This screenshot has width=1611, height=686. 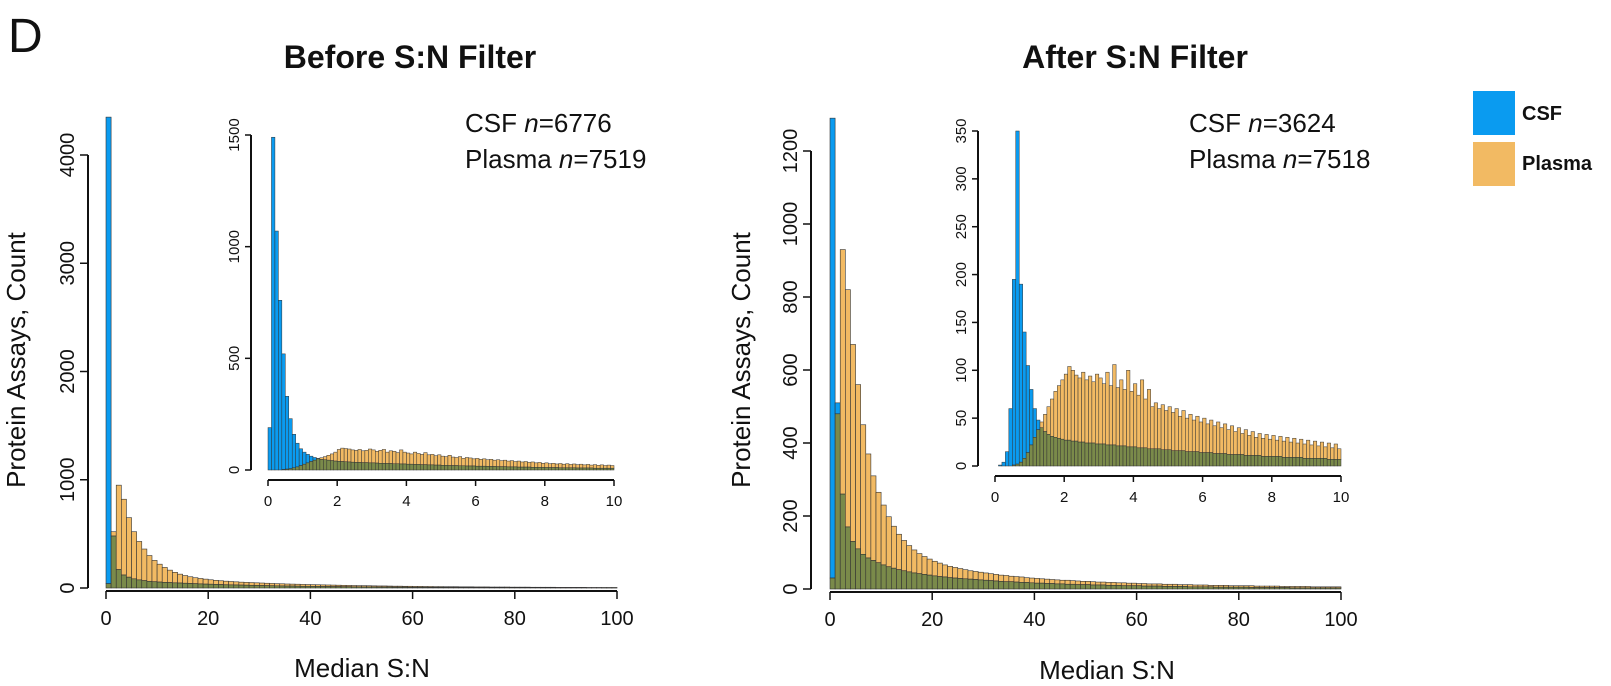 I want to click on y-tick-label: 1000, so click(x=68, y=480).